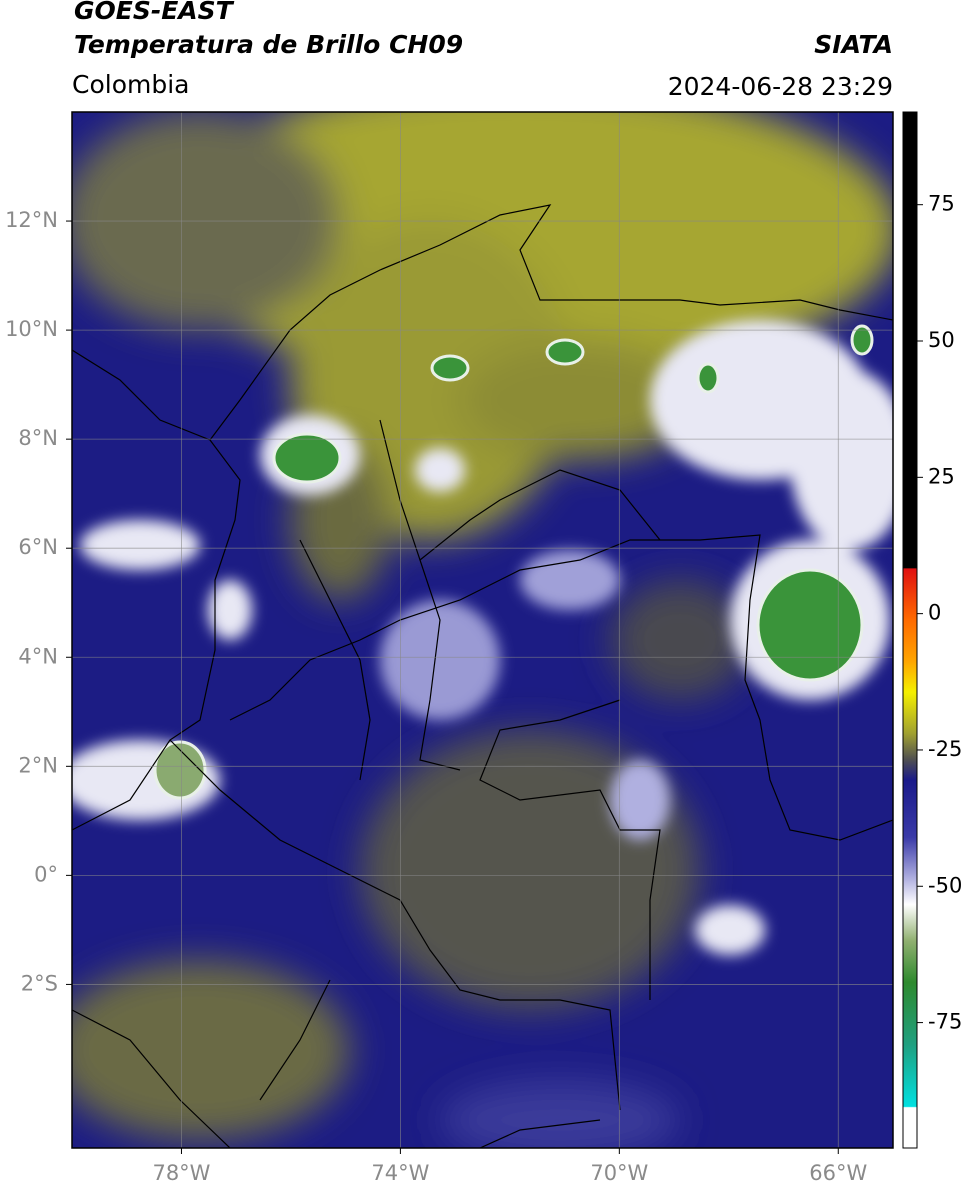 The width and height of the screenshot is (966, 1194). Describe the element at coordinates (941, 340) in the screenshot. I see `colorbar-tick-label: 50` at that location.